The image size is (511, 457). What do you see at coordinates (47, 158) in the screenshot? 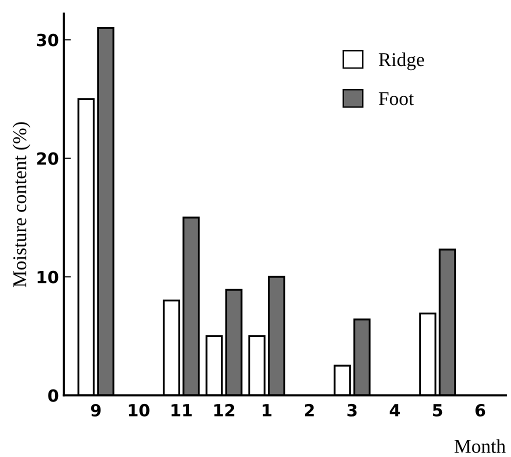
I see `y-tick-label: 20` at bounding box center [47, 158].